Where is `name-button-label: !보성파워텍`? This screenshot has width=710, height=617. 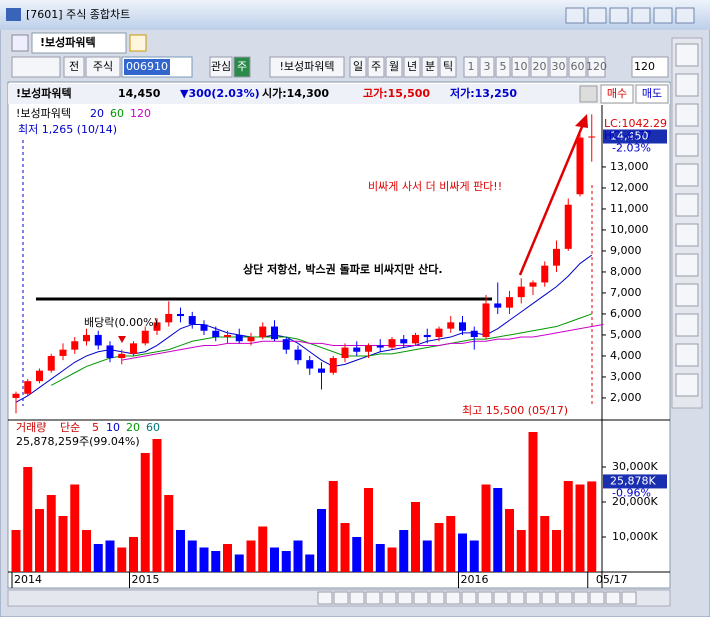 name-button-label: !보성파워텍 is located at coordinates (306, 66).